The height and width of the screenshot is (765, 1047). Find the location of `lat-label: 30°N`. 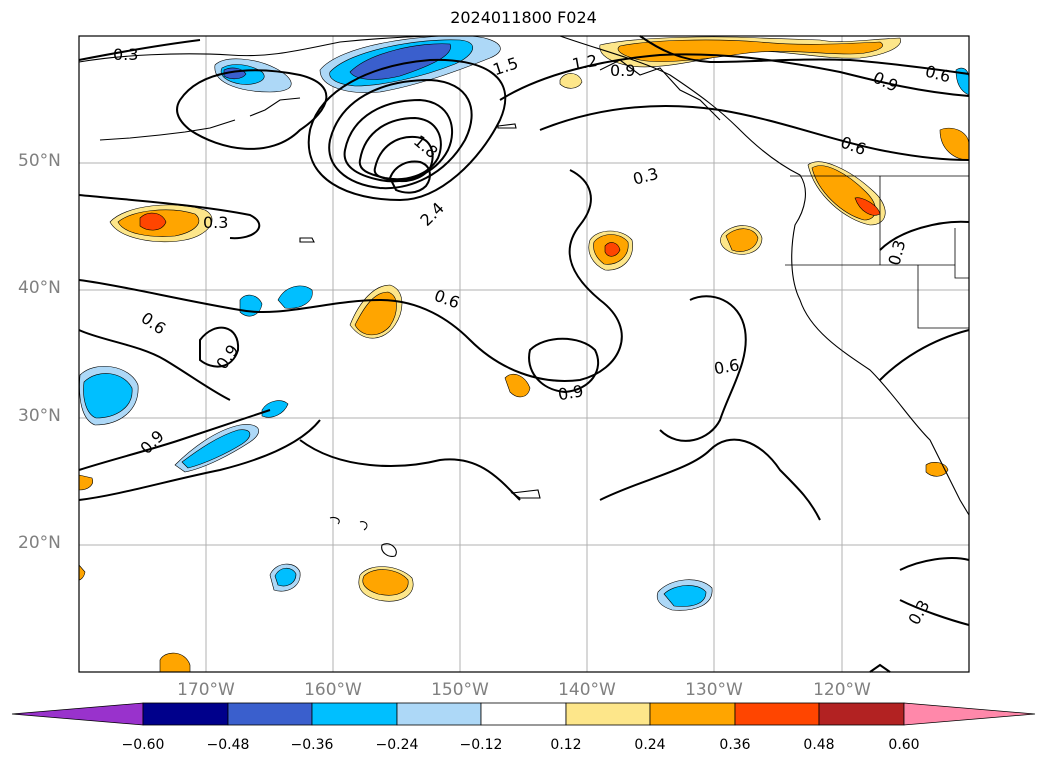

lat-label: 30°N is located at coordinates (39, 416).